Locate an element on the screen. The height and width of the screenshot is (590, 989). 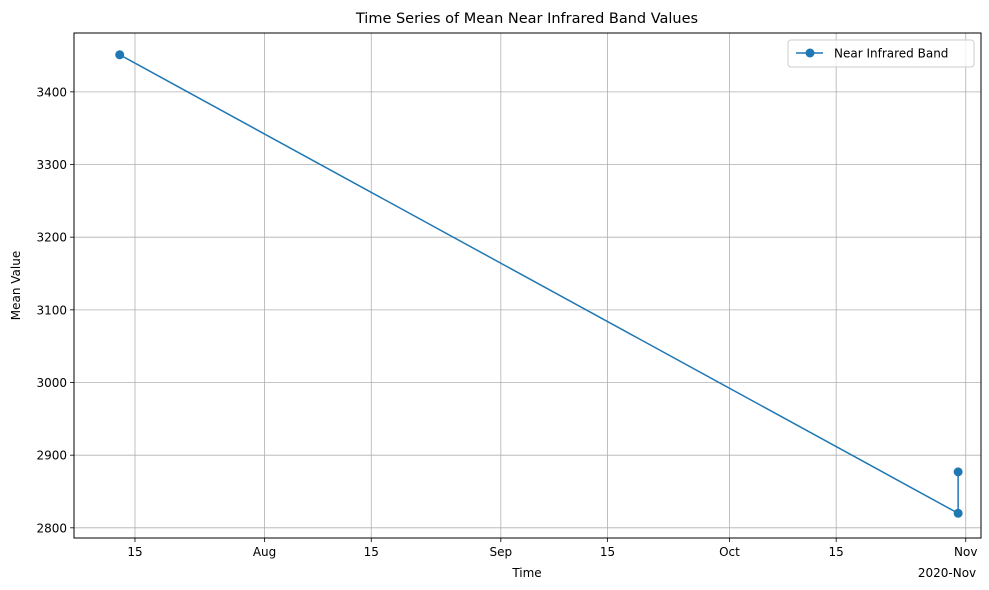
legend-marker-swatch is located at coordinates (810, 53).